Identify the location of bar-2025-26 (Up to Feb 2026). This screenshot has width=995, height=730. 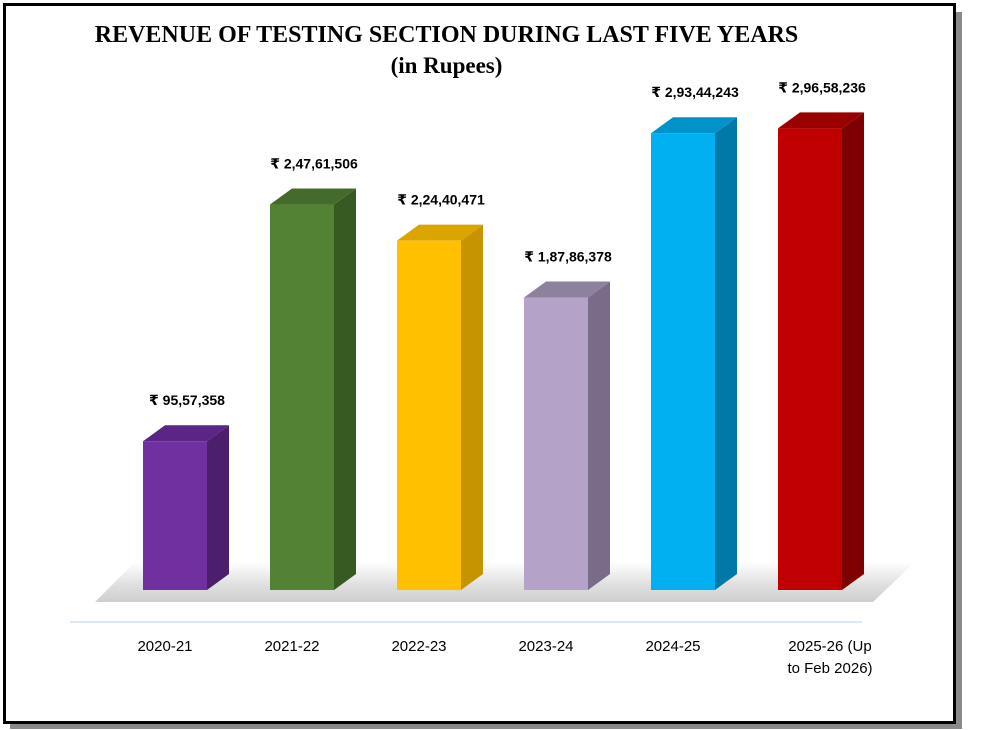
(821, 351).